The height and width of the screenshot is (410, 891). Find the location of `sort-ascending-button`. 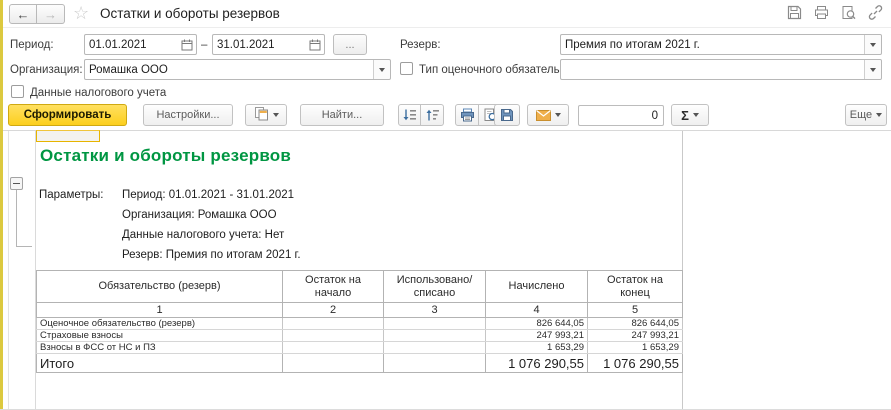

sort-ascending-button is located at coordinates (432, 115).